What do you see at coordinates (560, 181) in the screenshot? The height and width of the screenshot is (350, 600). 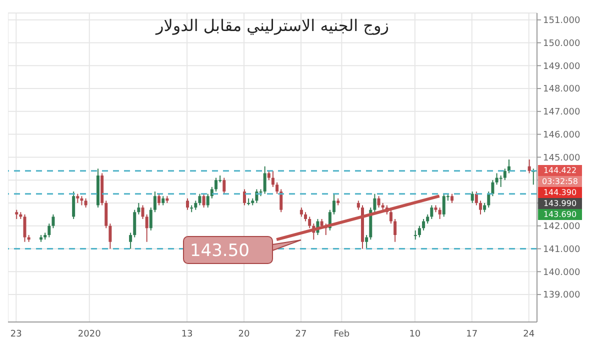 I see `text: 03:32:58` at bounding box center [560, 181].